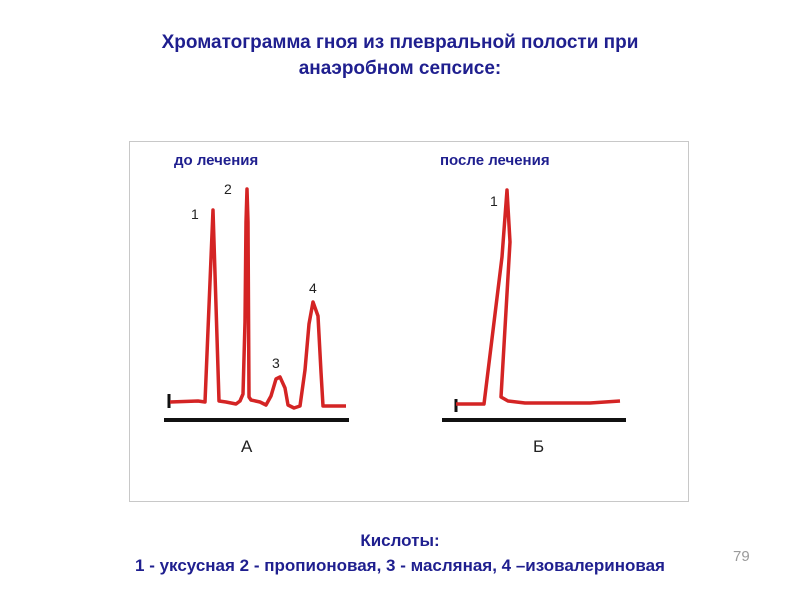  What do you see at coordinates (400, 68) in the screenshot?
I see `title-line-2: анаэробном сепсисе:` at bounding box center [400, 68].